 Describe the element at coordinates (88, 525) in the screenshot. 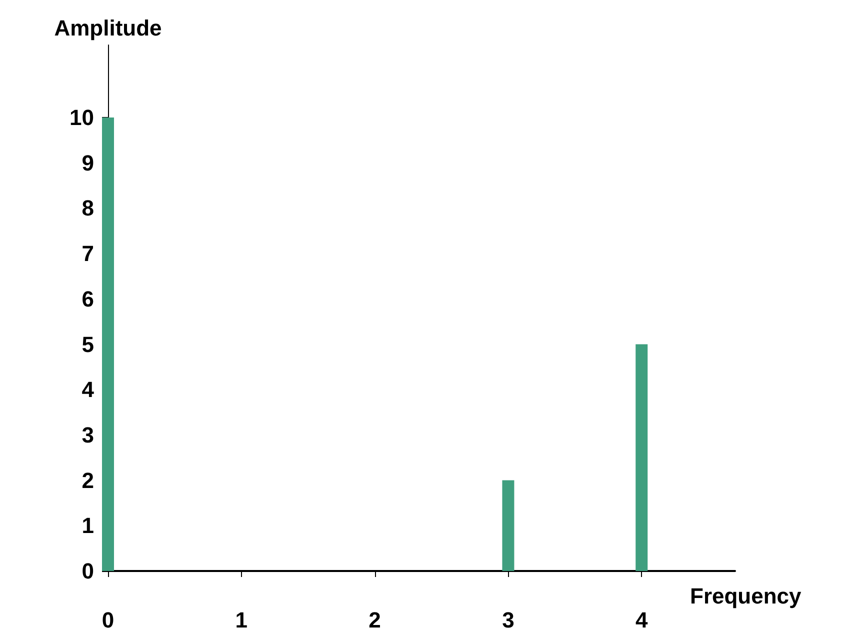

I see `y-tick-label: 1` at that location.